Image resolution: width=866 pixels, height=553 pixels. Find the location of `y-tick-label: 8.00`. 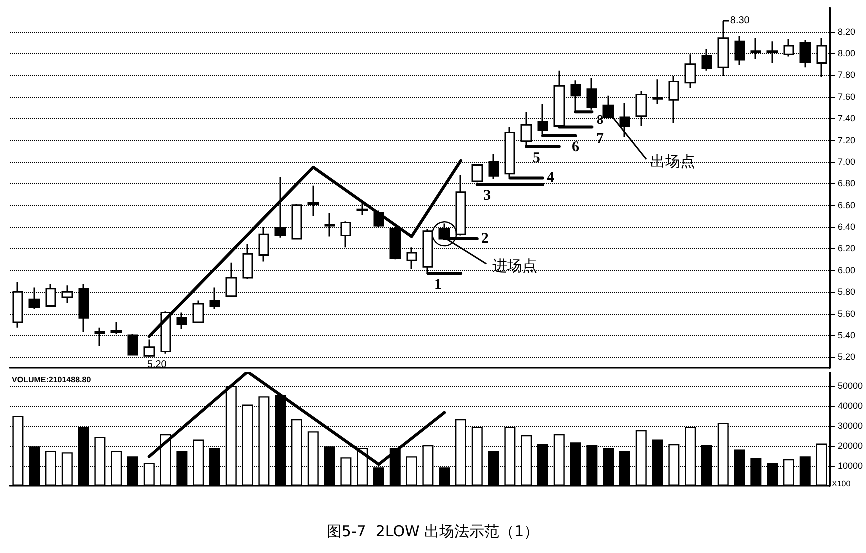

y-tick-label: 8.00 is located at coordinates (847, 53).